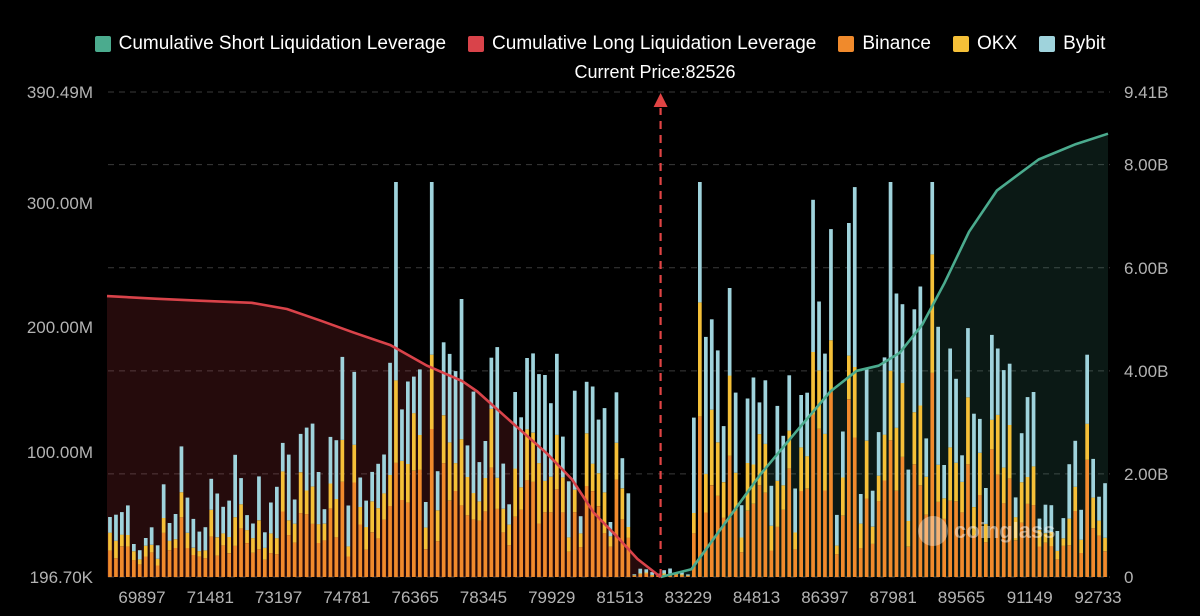  I want to click on x-tick-label-5: 78345, so click(483, 597).